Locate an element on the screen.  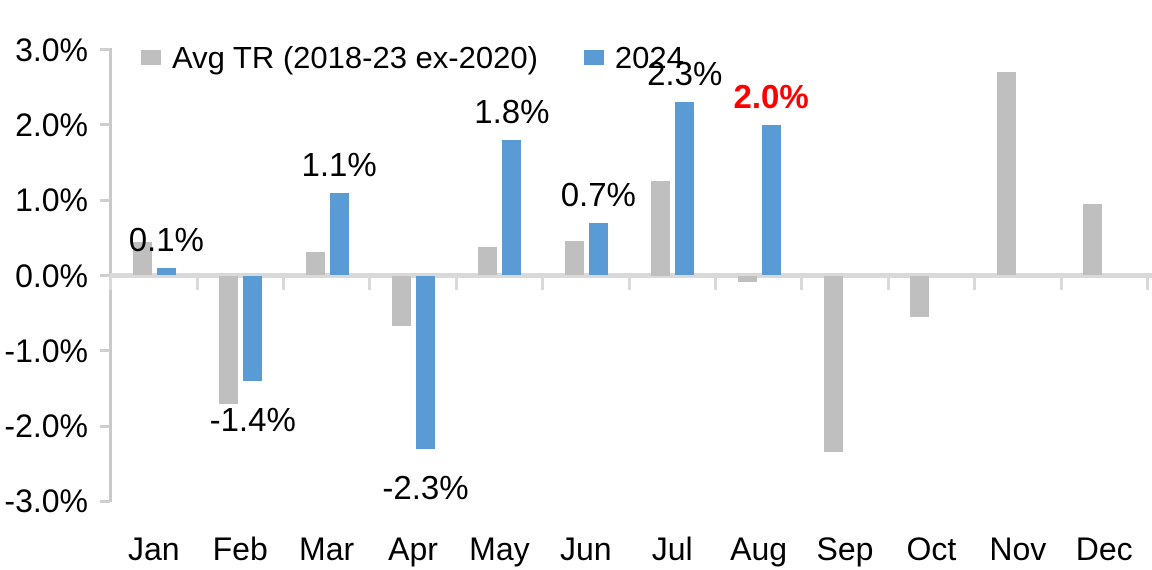
data-label-feb: -1.4% is located at coordinates (252, 419).